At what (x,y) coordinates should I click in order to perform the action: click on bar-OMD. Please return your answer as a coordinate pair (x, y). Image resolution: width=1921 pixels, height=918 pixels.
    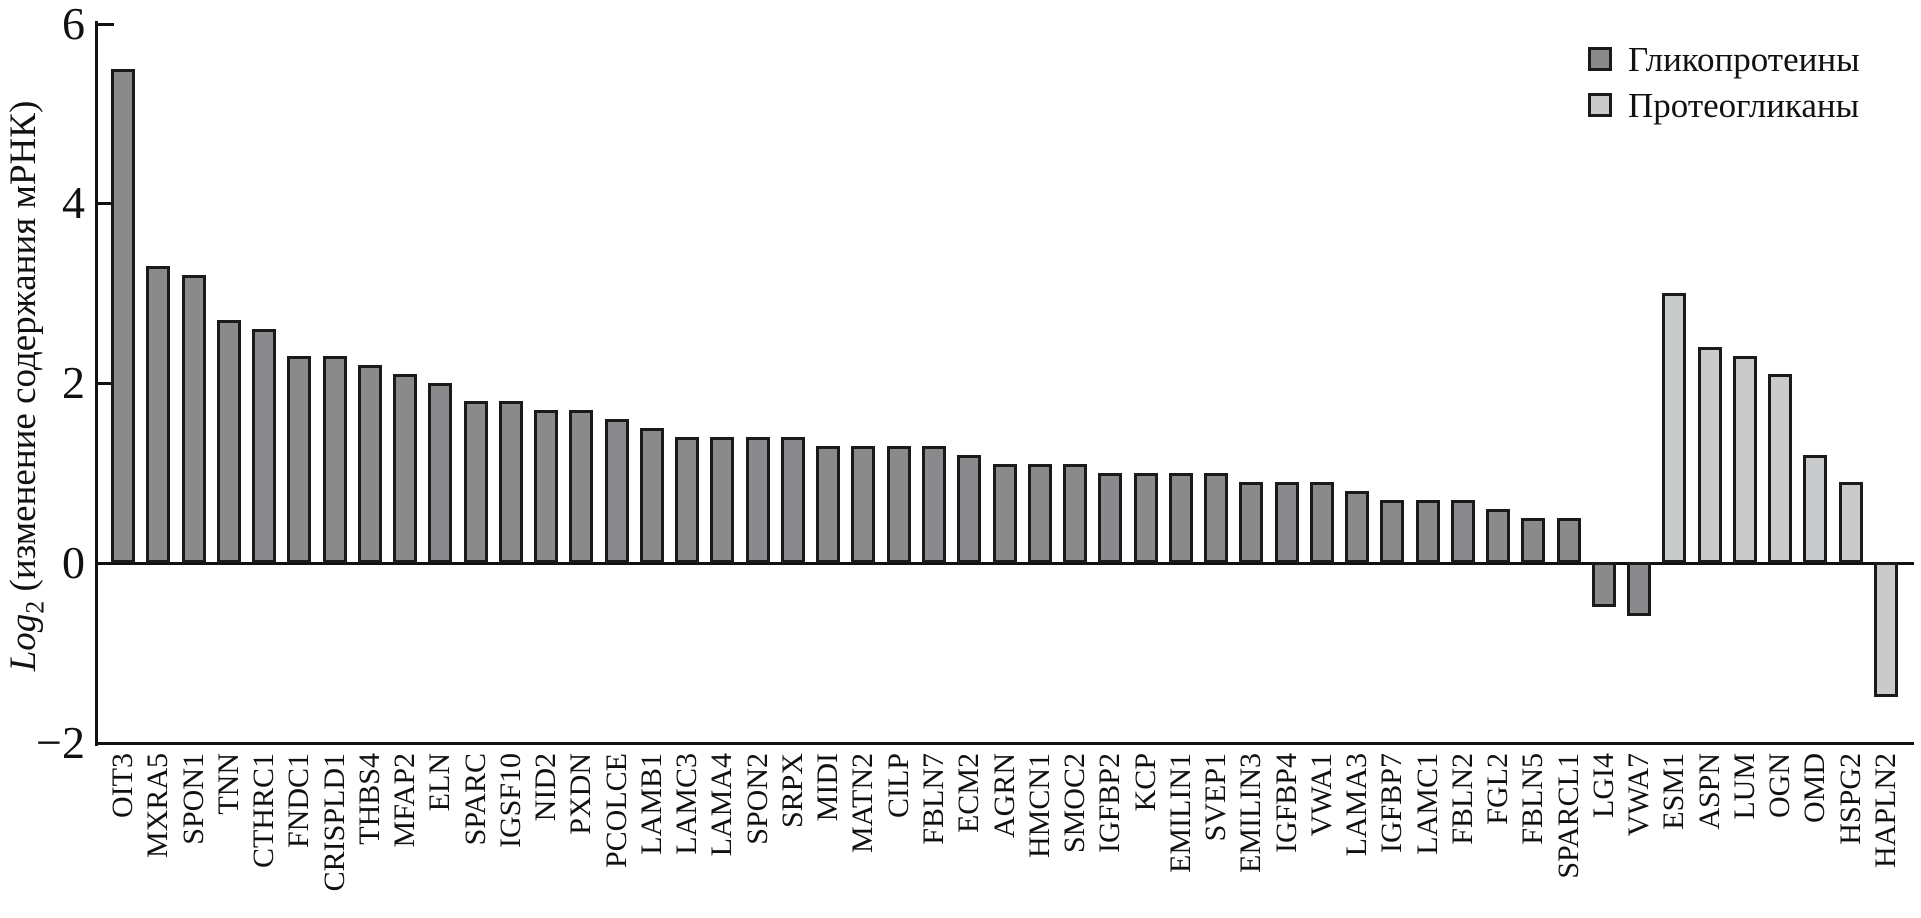
    Looking at the image, I should click on (1815, 509).